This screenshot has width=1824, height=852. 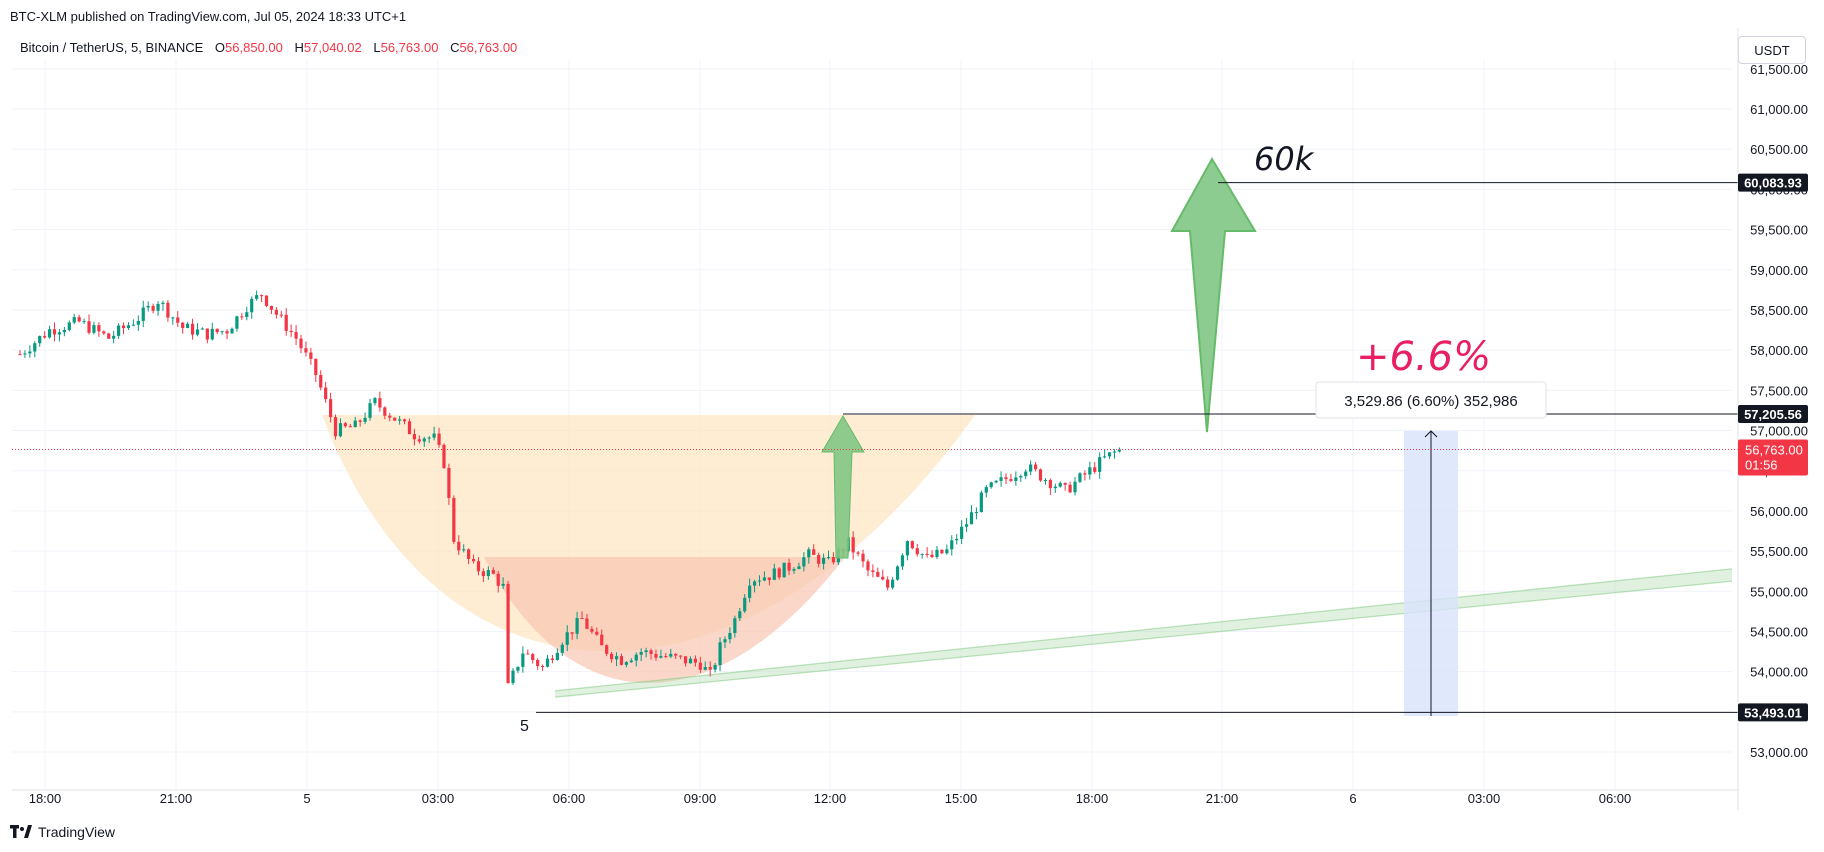 I want to click on watermark-text: TradingView, so click(x=77, y=832).